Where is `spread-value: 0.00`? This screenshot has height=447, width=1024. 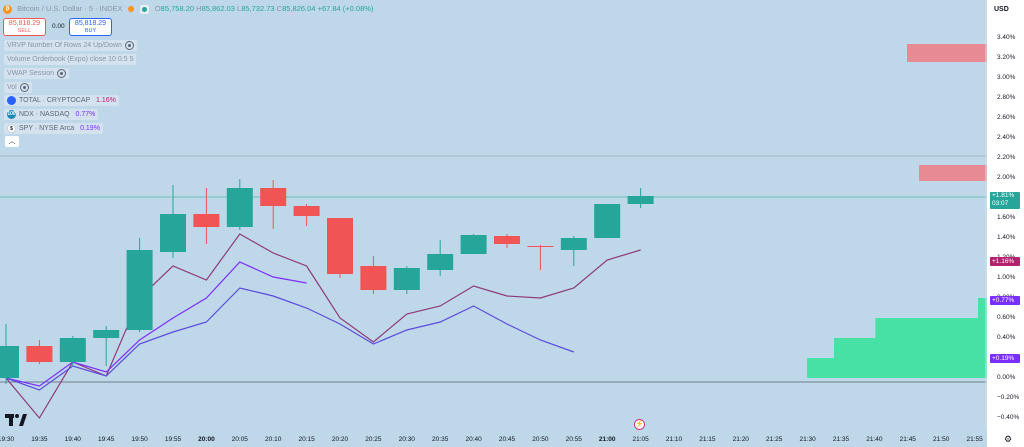 spread-value: 0.00 is located at coordinates (58, 26).